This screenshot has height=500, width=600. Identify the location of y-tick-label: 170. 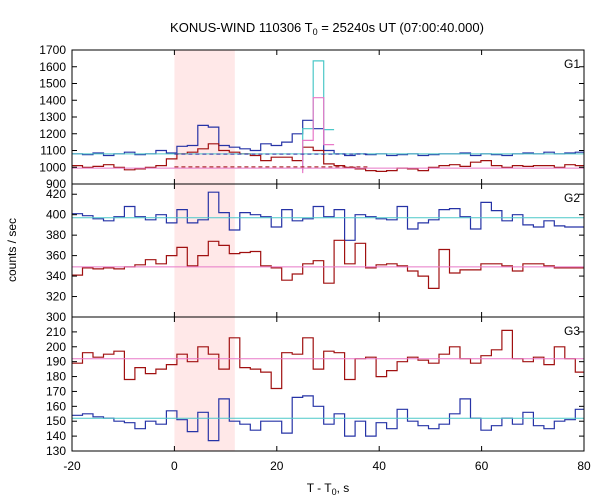
(56, 391).